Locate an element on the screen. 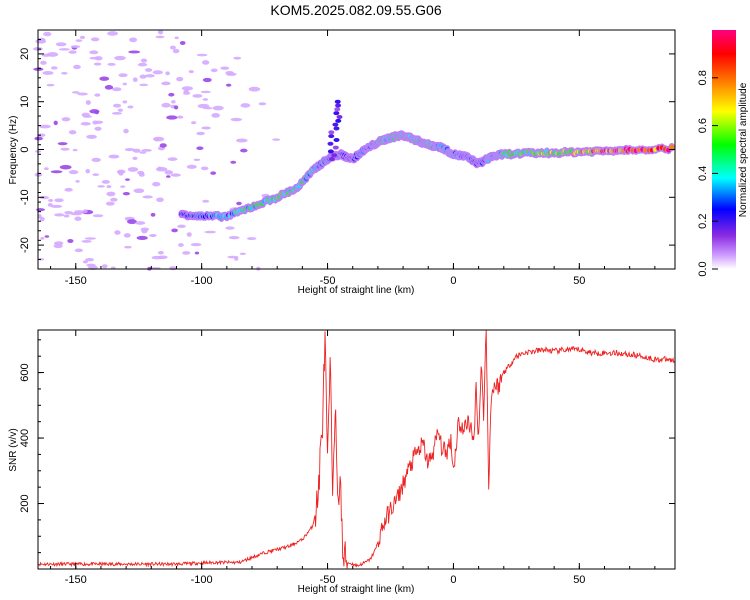  spectrogram-y-tick-label: 20 is located at coordinates (25, 54).